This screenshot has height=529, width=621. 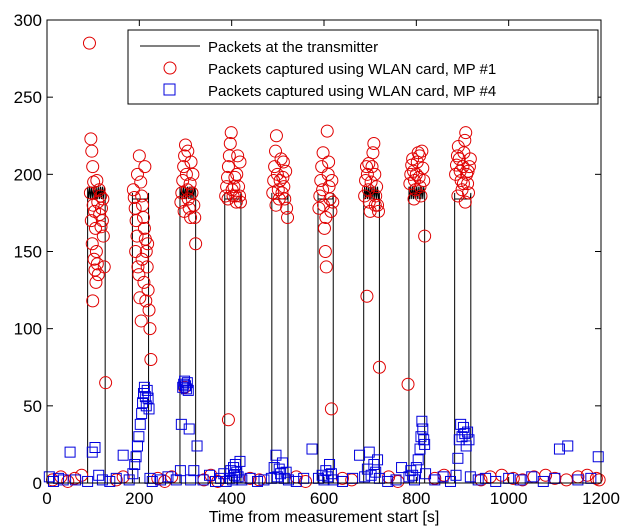 I want to click on legend-box, so click(x=363, y=67).